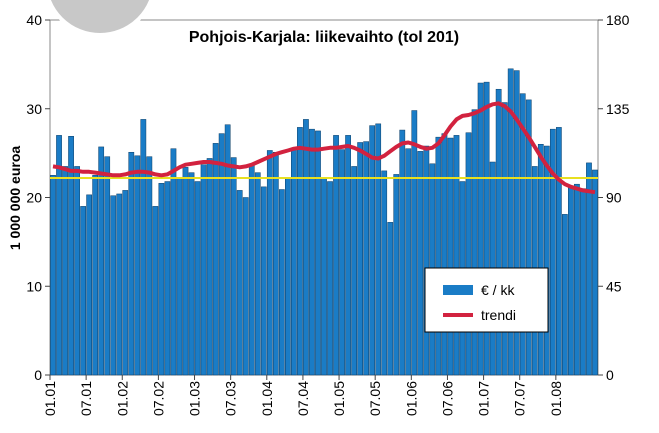 The width and height of the screenshot is (659, 433). I want to click on x-tick-label: 01.08, so click(556, 398).